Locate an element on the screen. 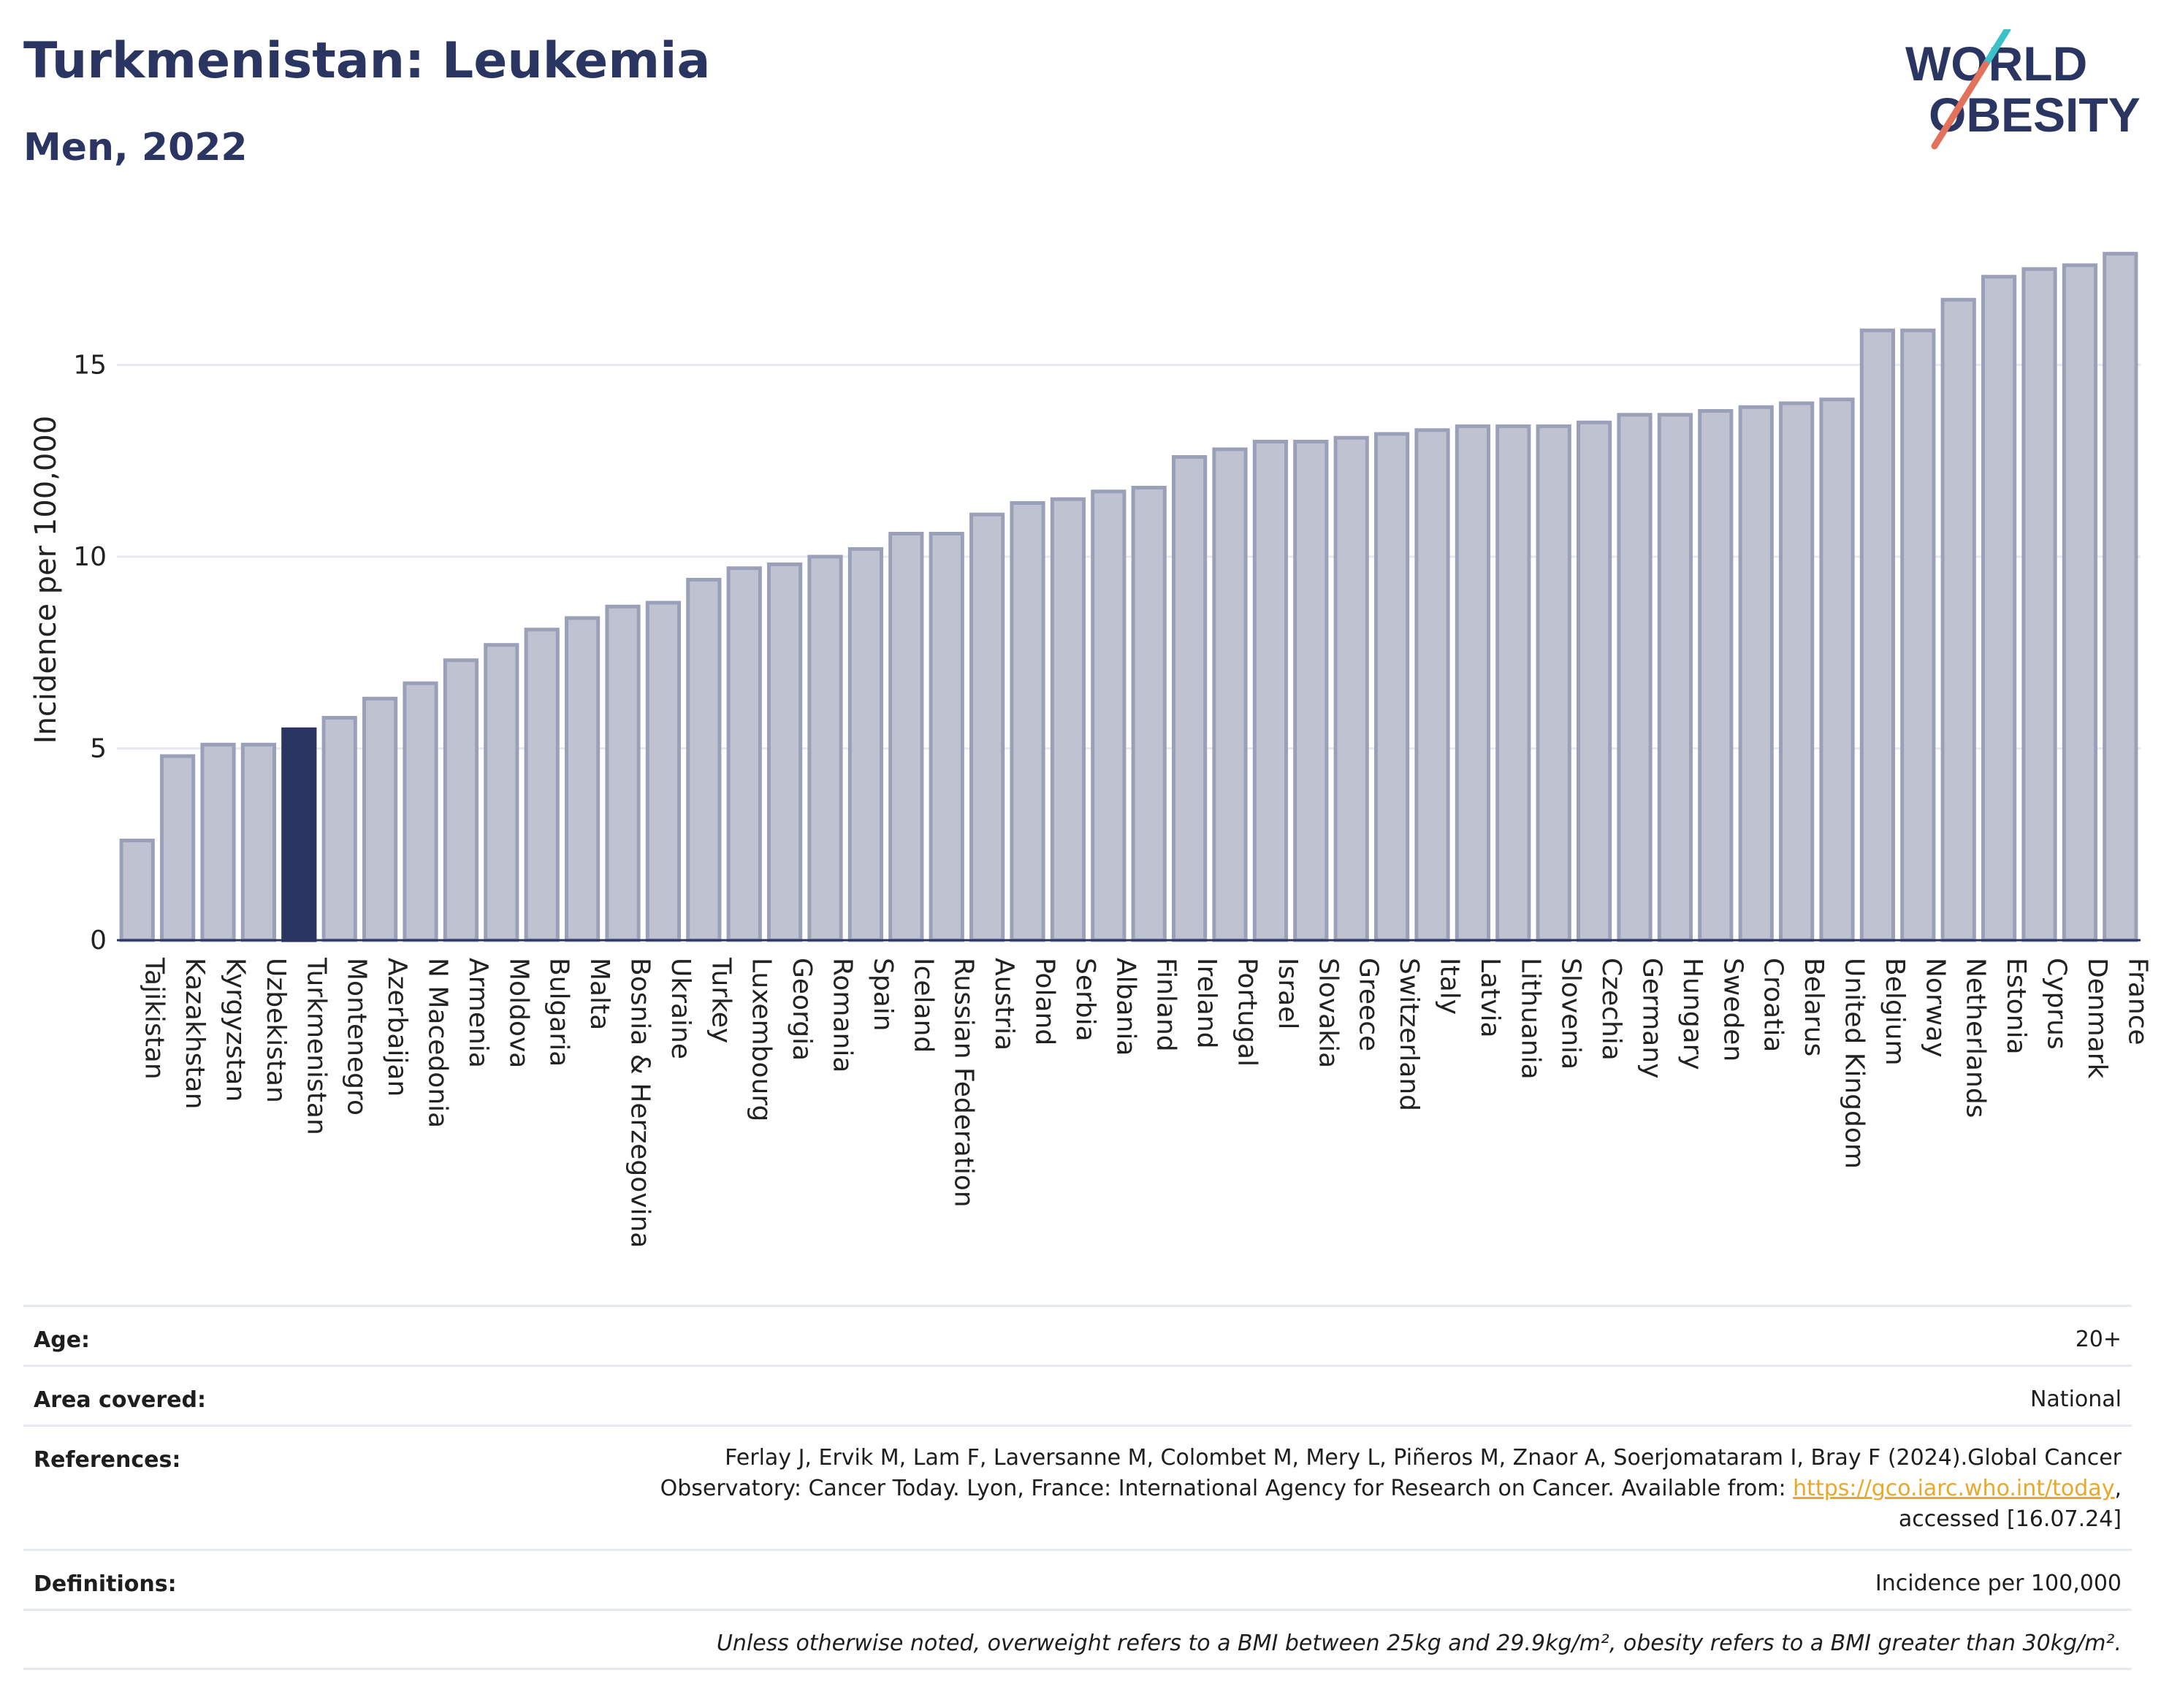 Image resolution: width=2161 pixels, height=1708 pixels. x-tick-label: Turkmenistan is located at coordinates (316, 1046).